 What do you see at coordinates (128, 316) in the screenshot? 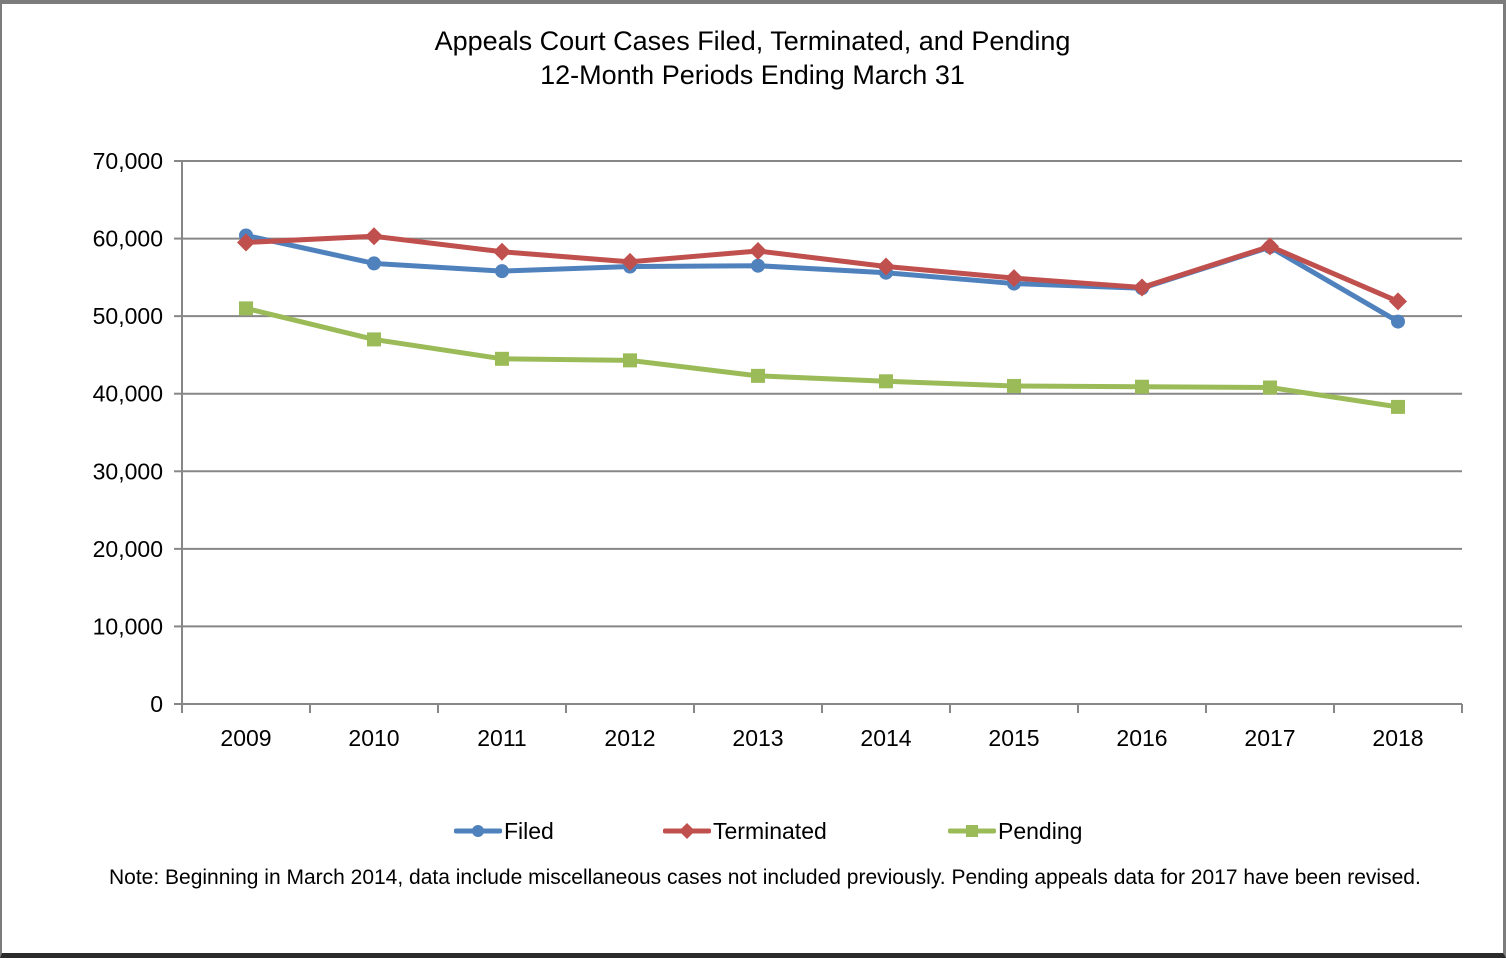
I see `y-axis-label: 50,000` at bounding box center [128, 316].